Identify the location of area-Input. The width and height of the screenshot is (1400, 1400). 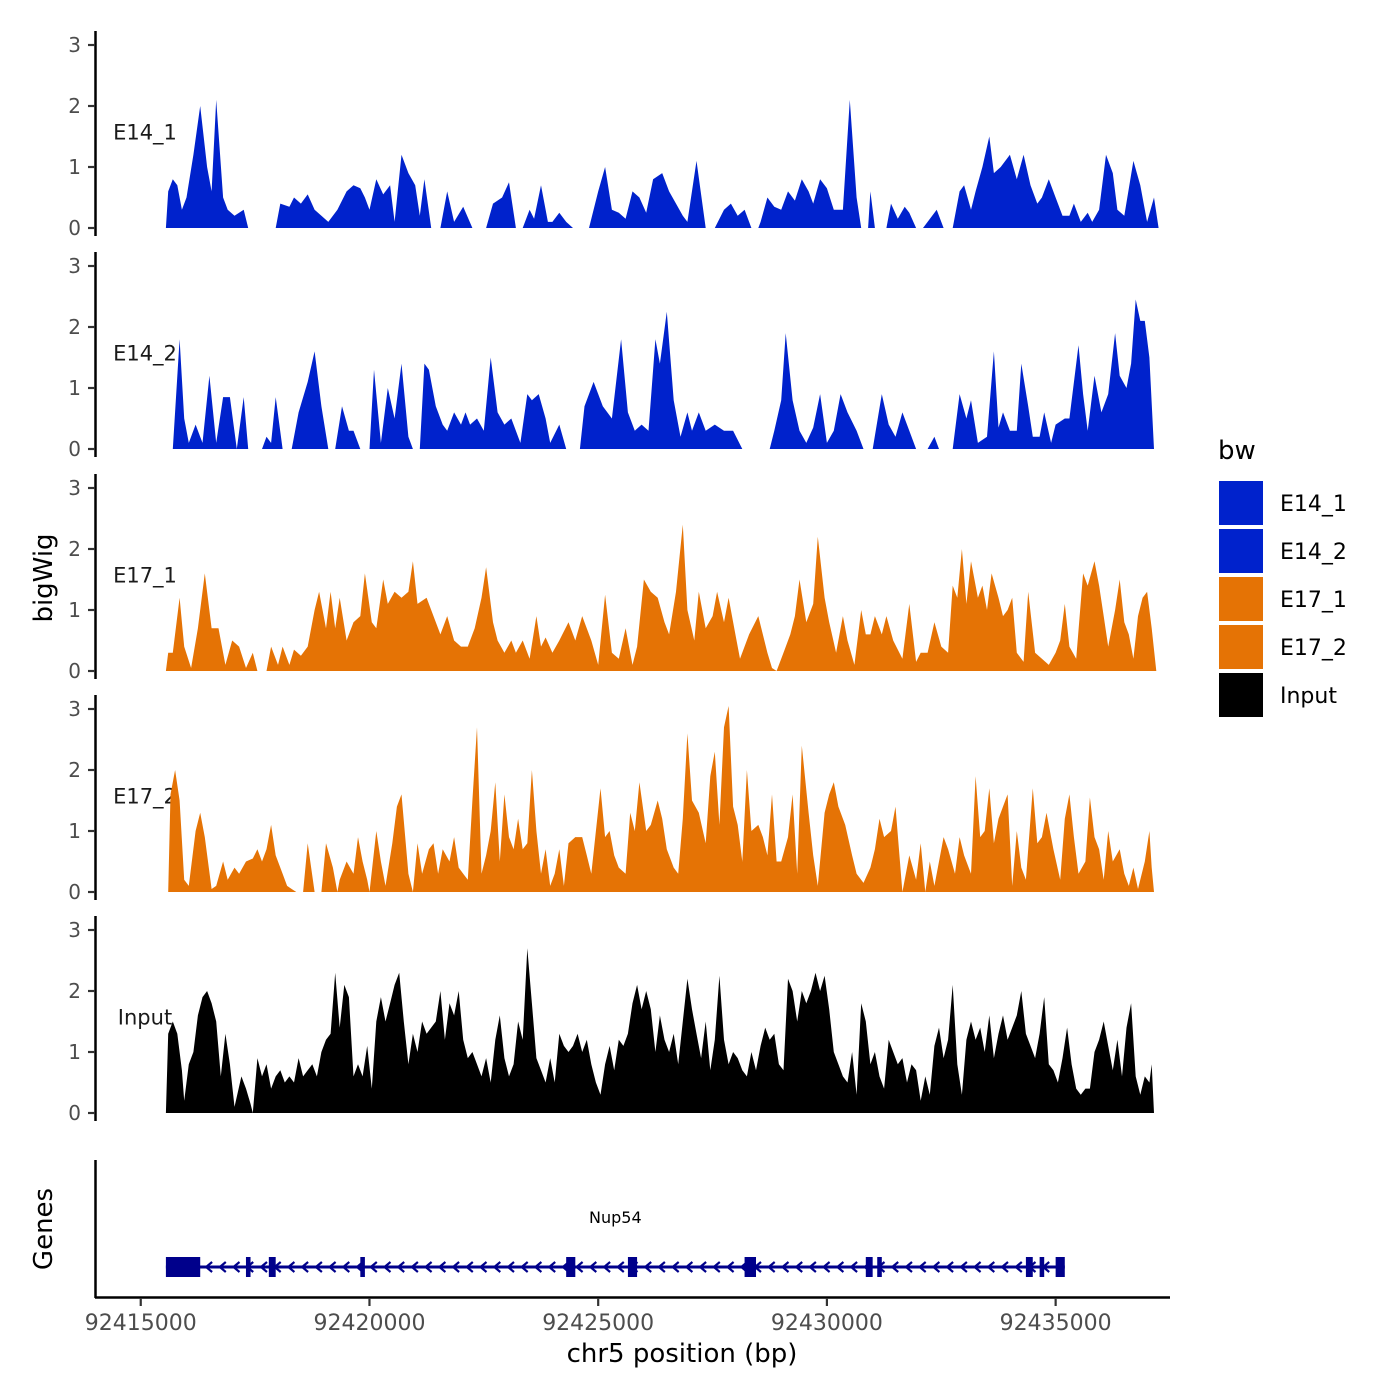
(659, 1030).